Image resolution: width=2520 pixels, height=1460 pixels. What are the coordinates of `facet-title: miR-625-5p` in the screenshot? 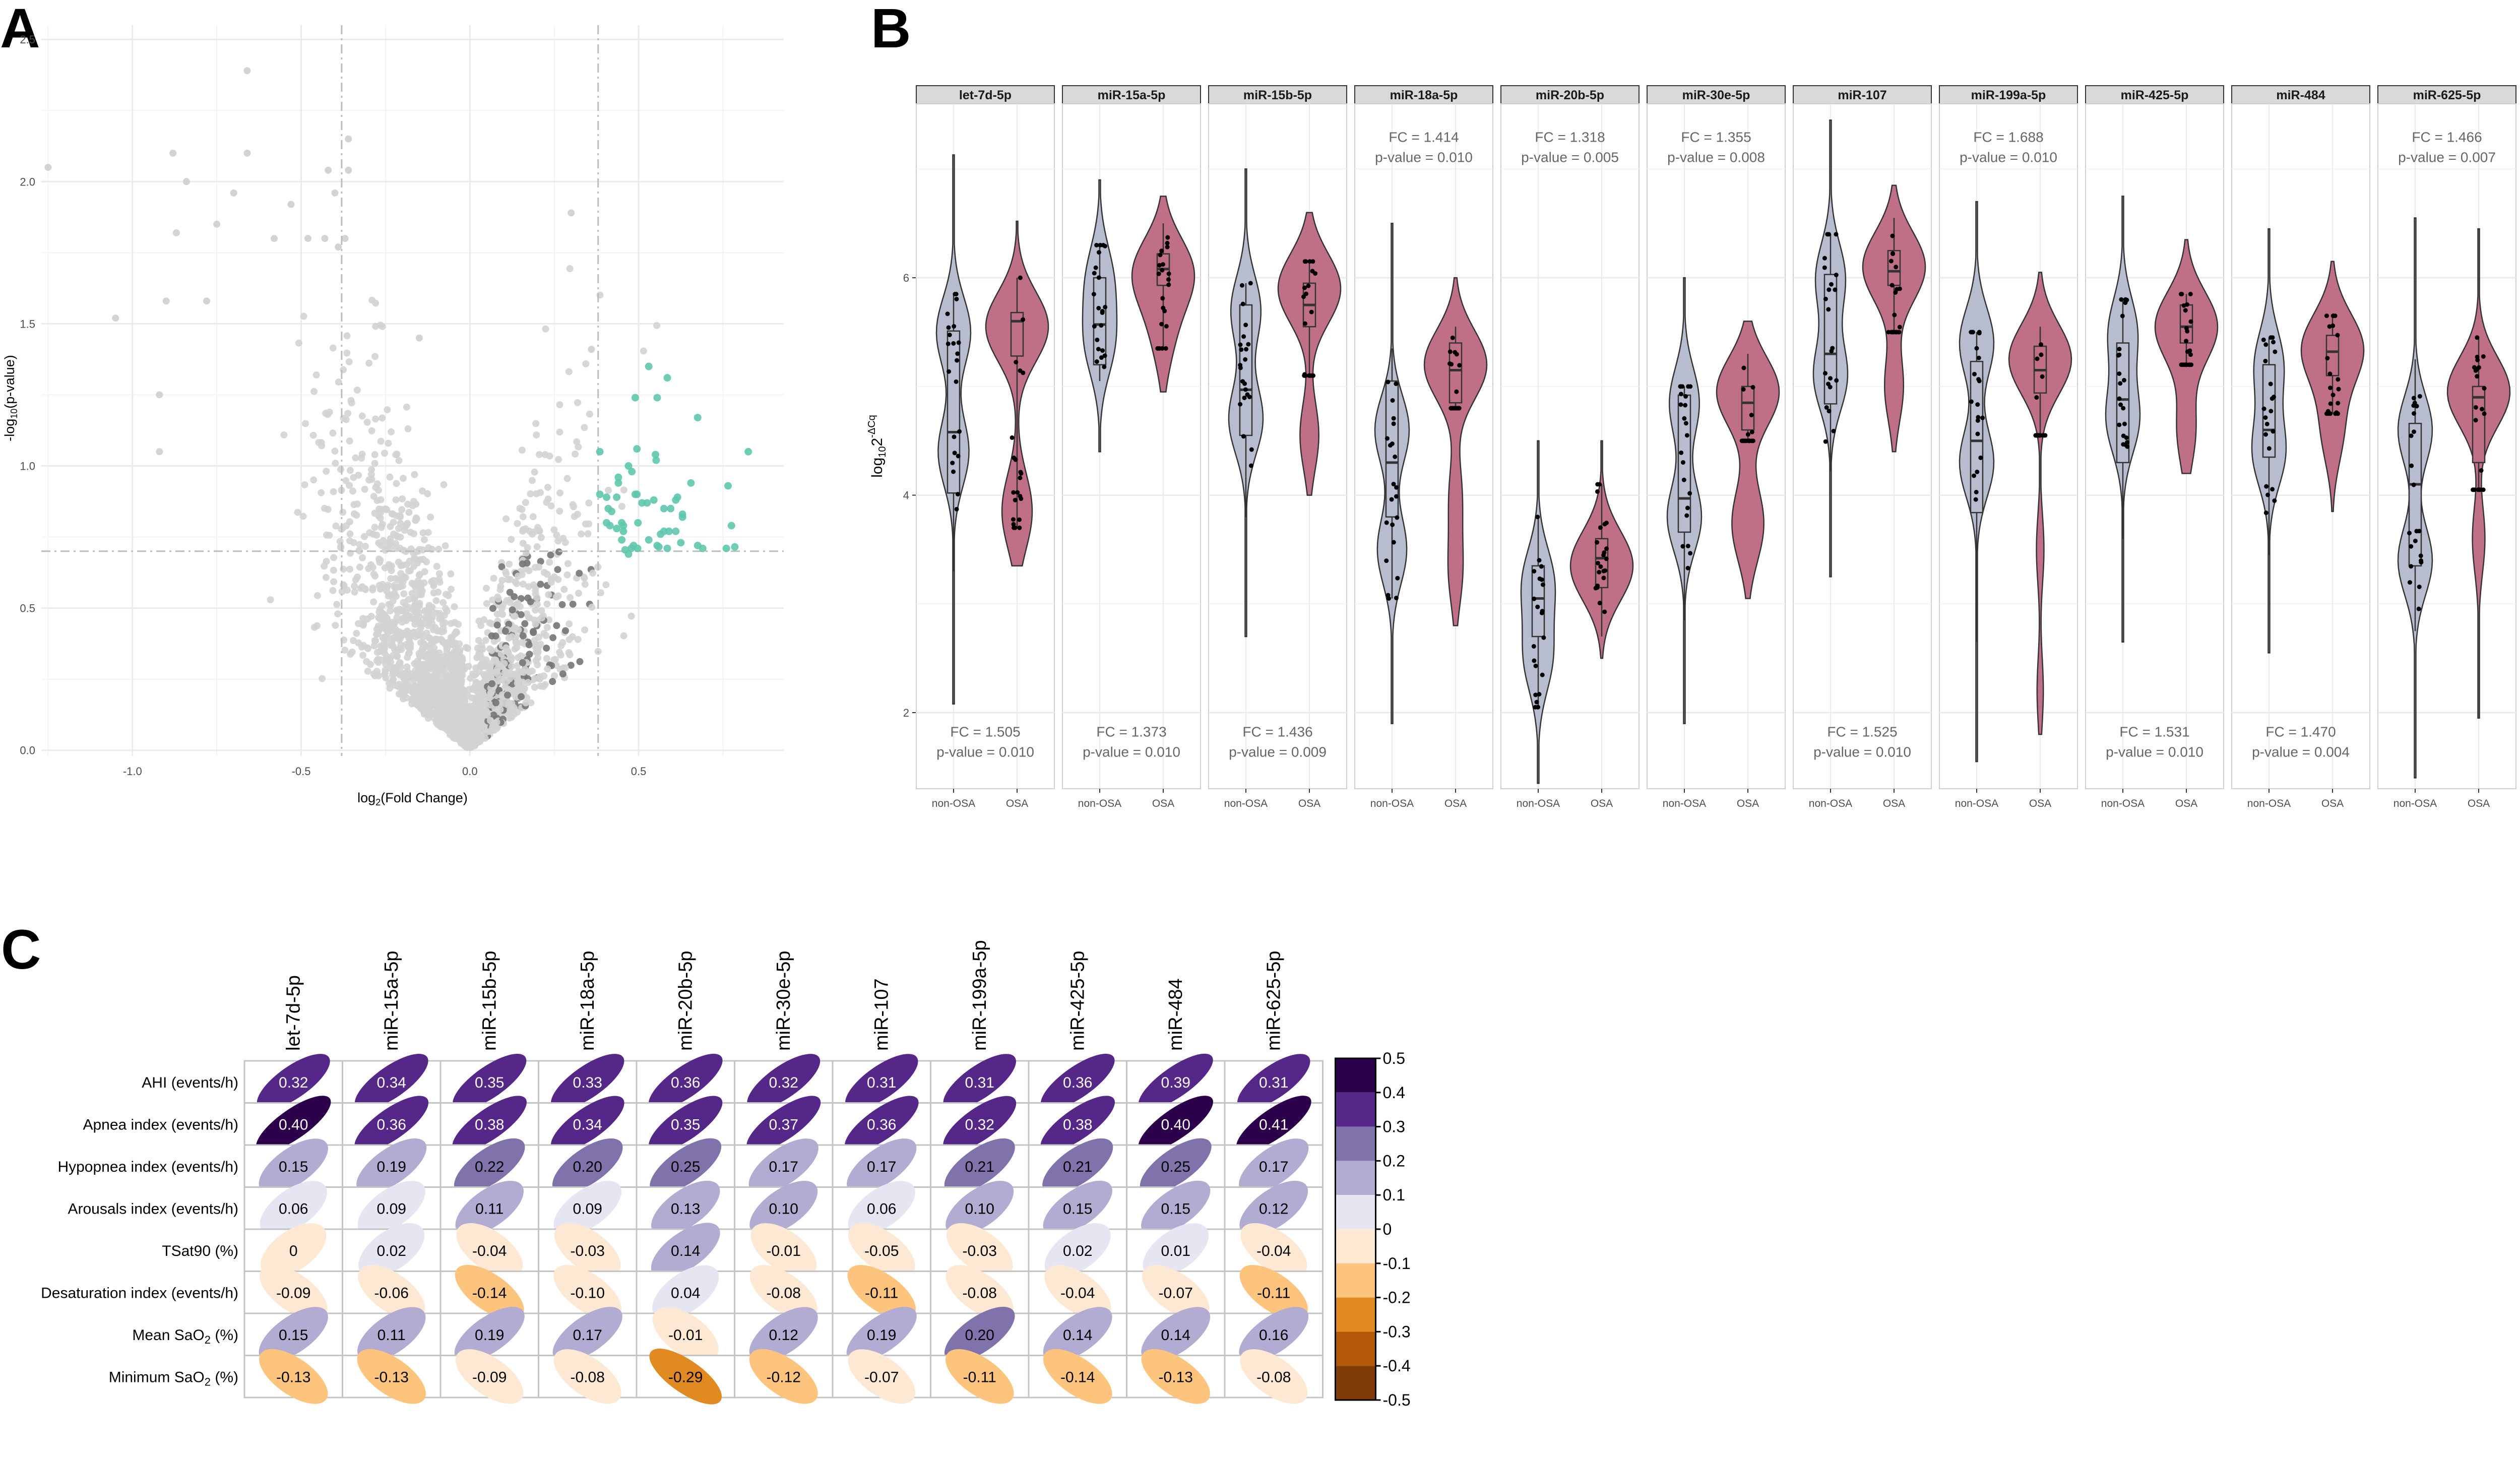 It's located at (2447, 95).